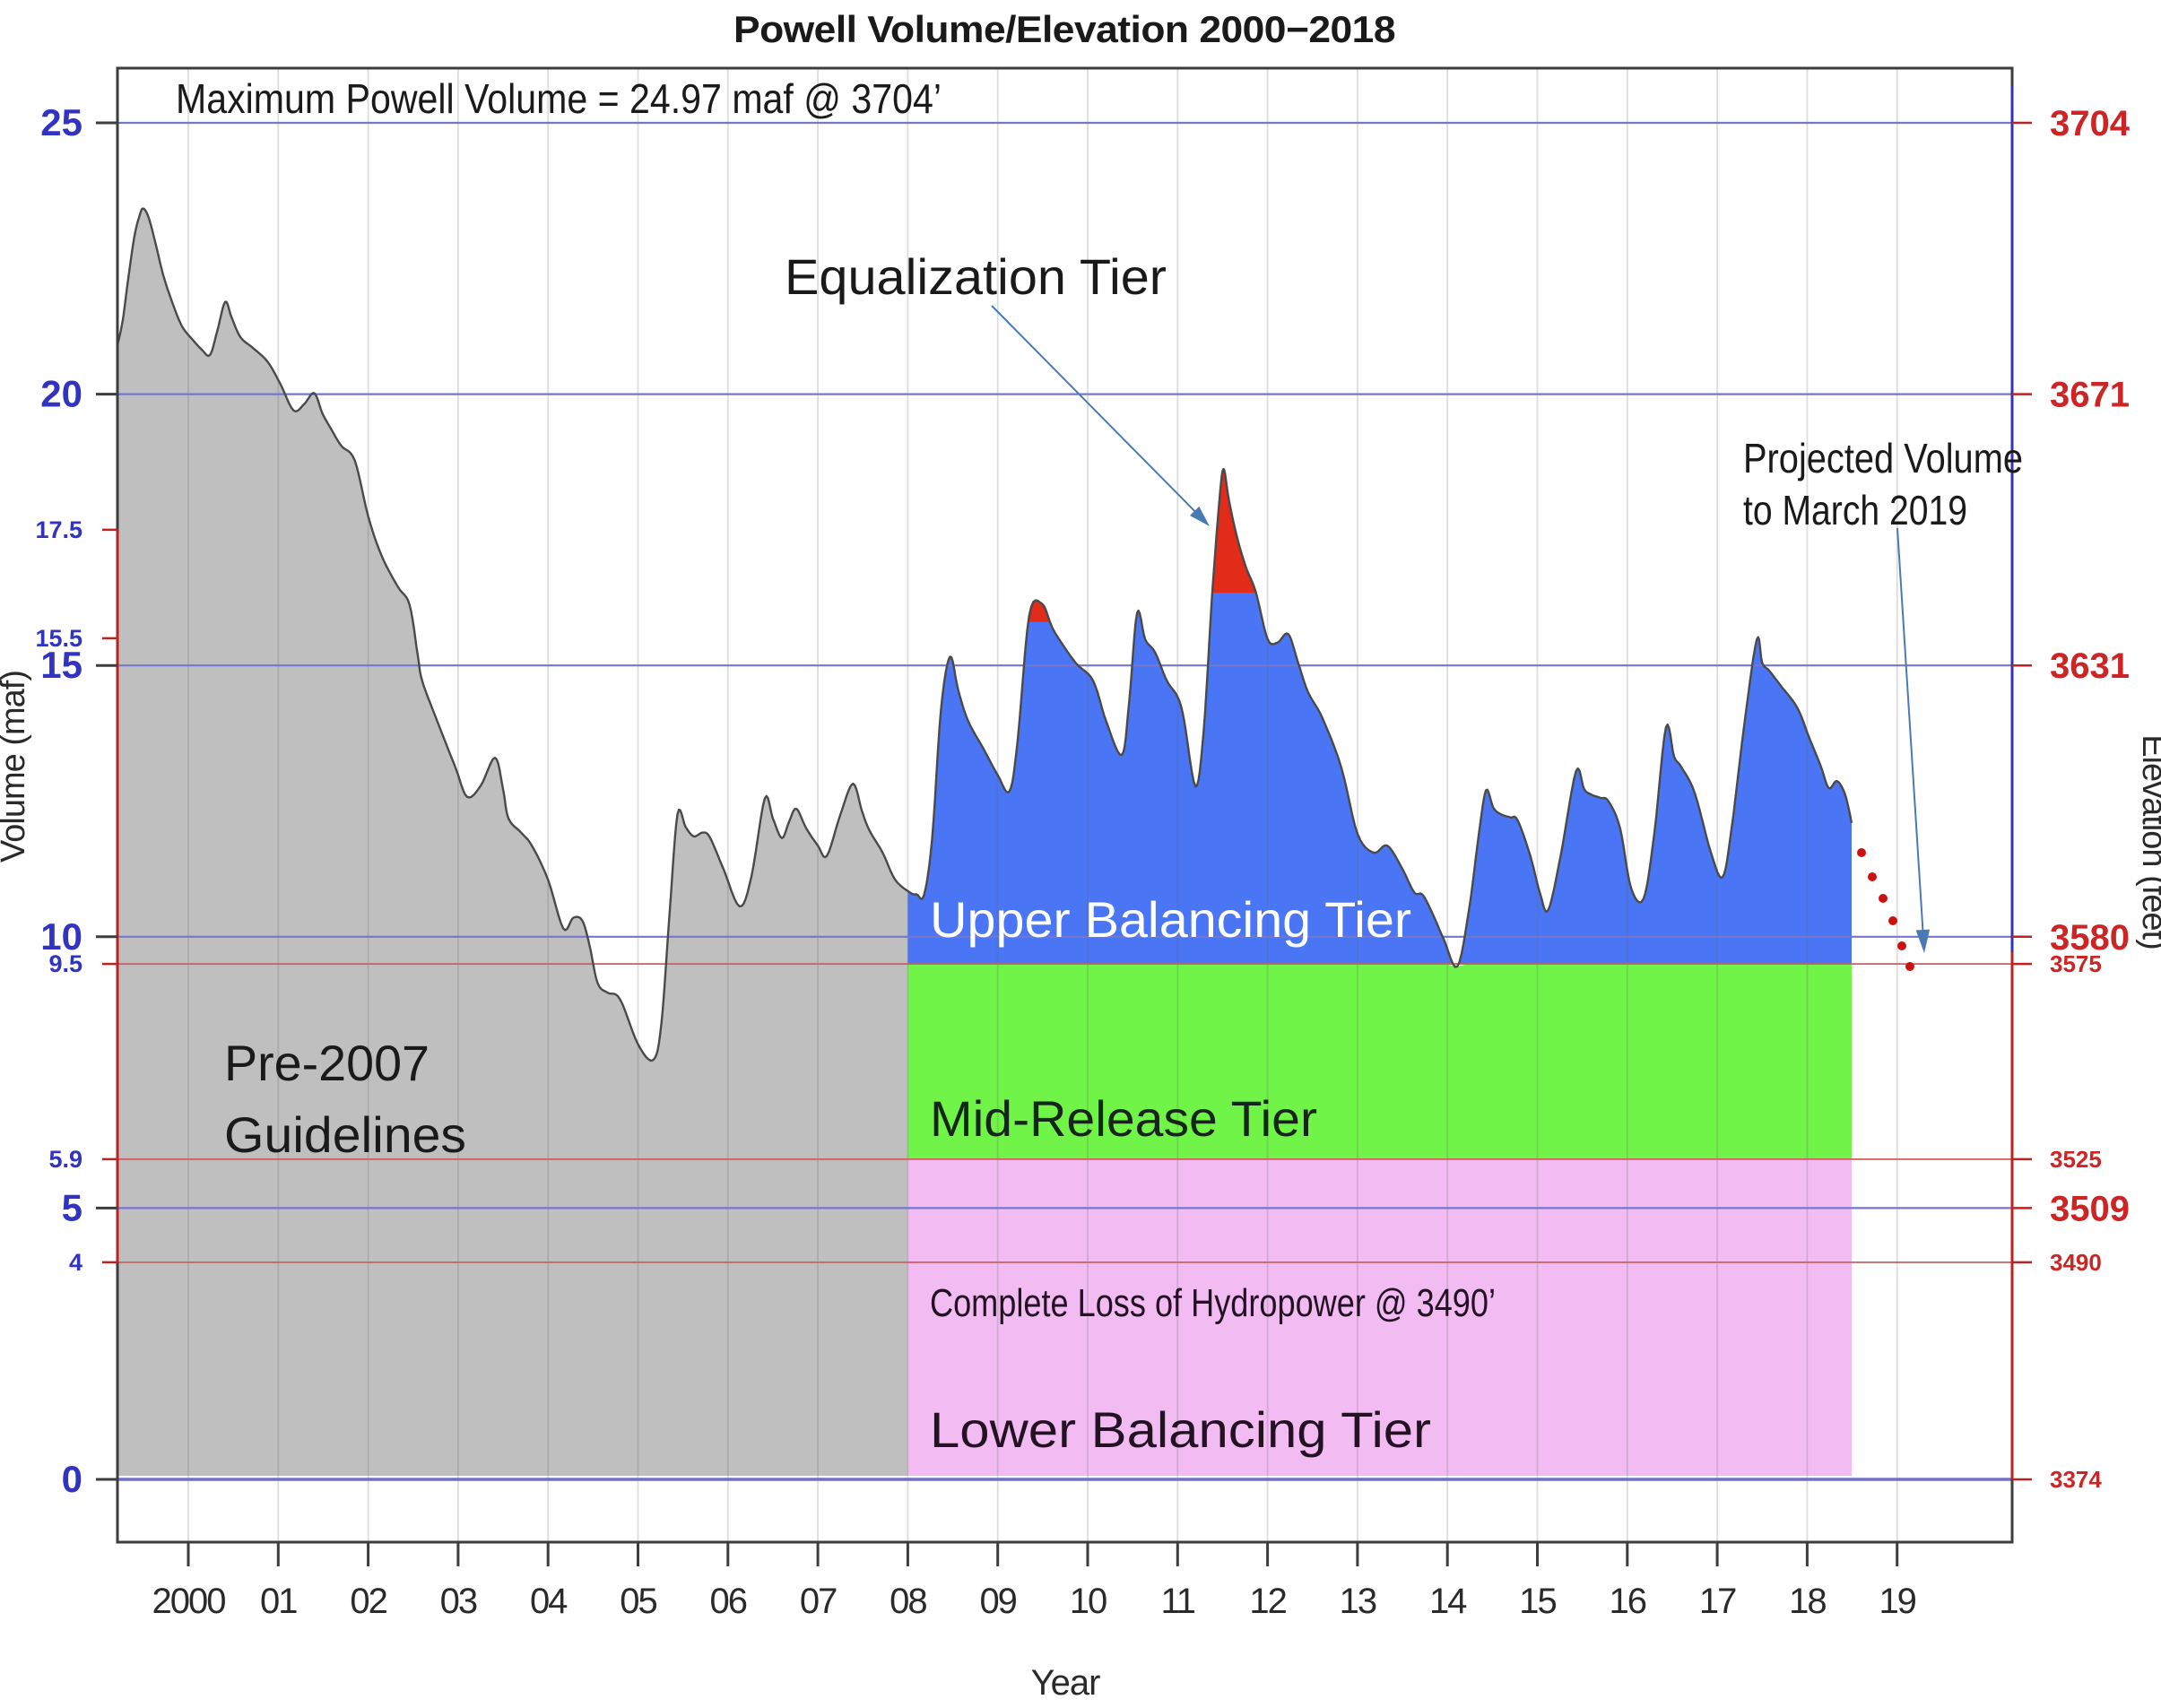 This screenshot has height=1708, width=2161. I want to click on svg-text: 12, so click(1268, 1601).